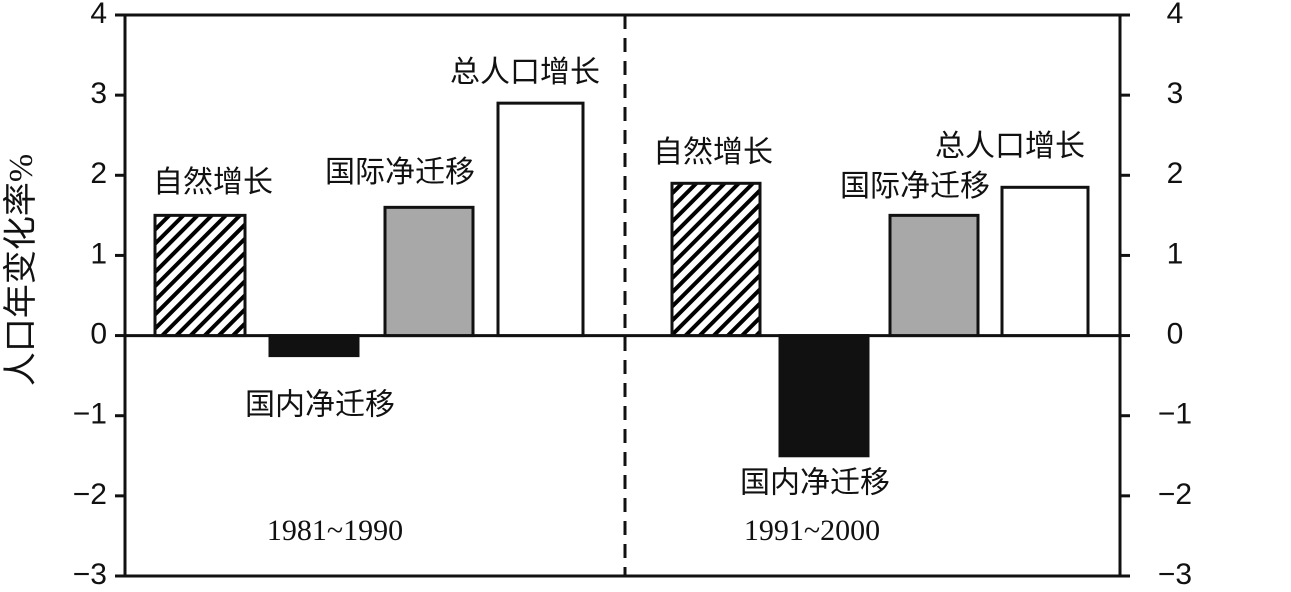  What do you see at coordinates (98, 333) in the screenshot?
I see `y-tick-label: 0` at bounding box center [98, 333].